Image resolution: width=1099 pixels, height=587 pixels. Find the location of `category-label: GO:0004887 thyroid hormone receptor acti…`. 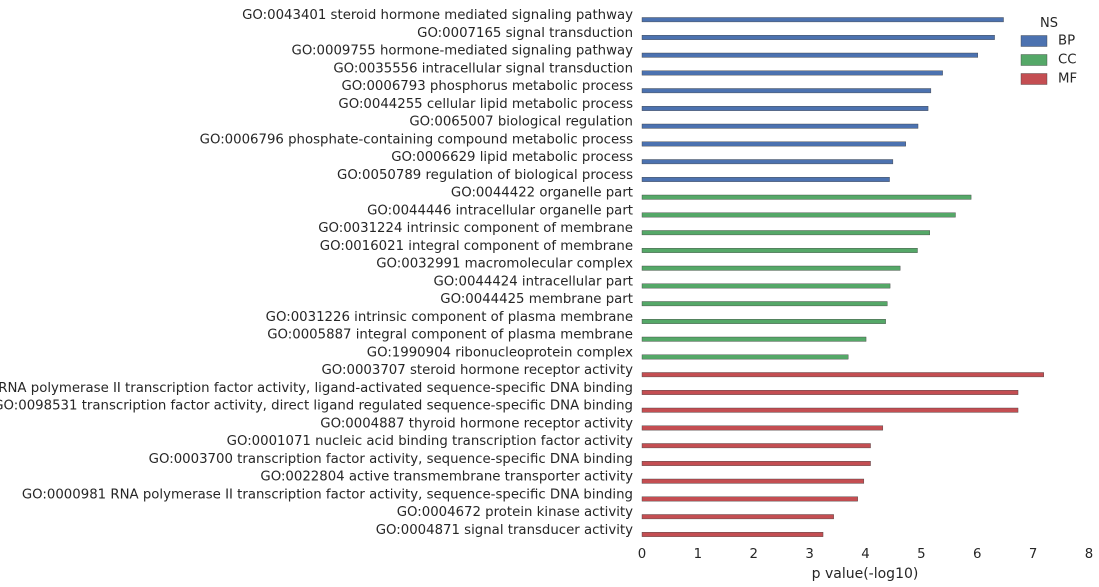

category-label: GO:0004887 thyroid hormone receptor acti… is located at coordinates (476, 423).